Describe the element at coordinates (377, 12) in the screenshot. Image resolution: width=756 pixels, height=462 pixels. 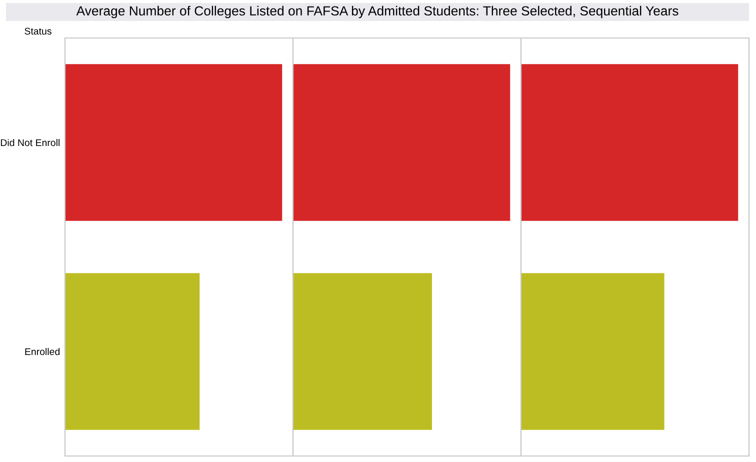
I see `text: Average Number of Colleges Listed on FAFSA by Admitted Students: Three Selected, Sequential Years` at that location.